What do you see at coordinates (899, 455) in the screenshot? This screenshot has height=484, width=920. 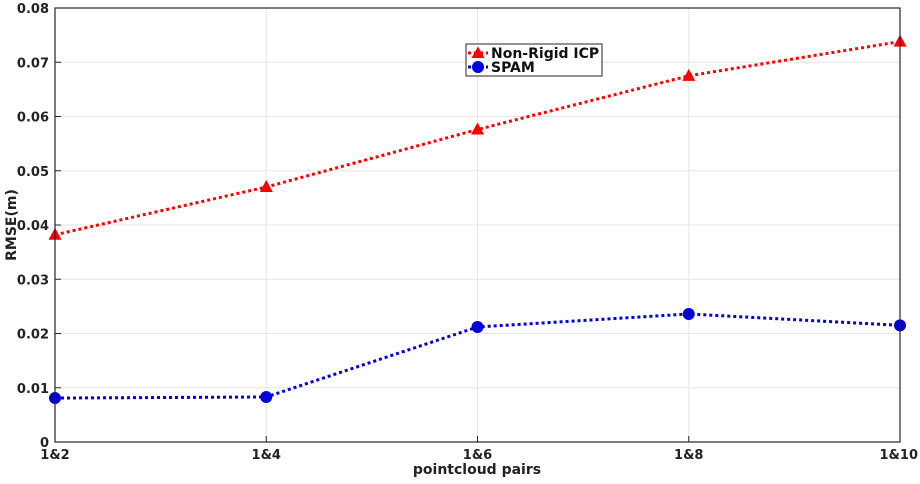 I see `x-tick-label: 1&10` at bounding box center [899, 455].